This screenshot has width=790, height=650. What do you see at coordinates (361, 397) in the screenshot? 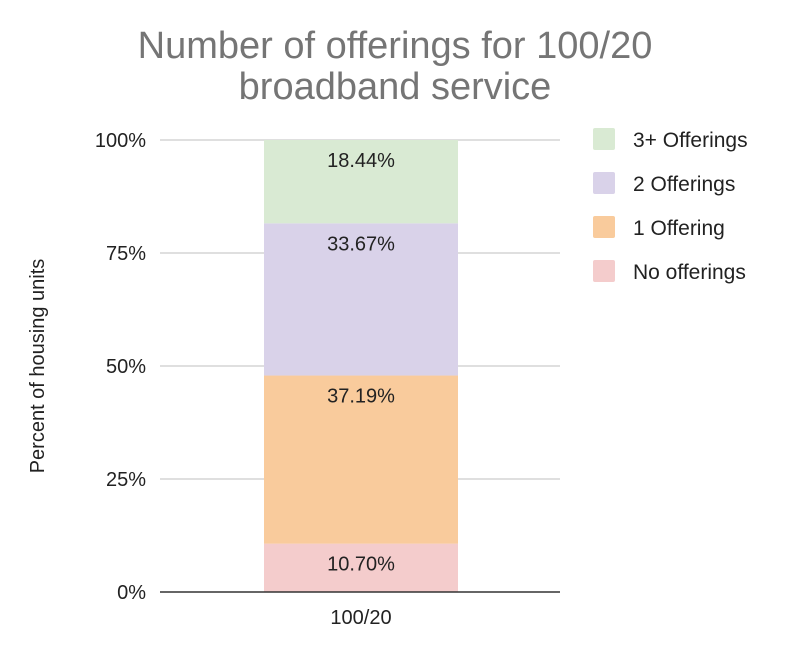
I see `data-label: 37.19%` at bounding box center [361, 397].